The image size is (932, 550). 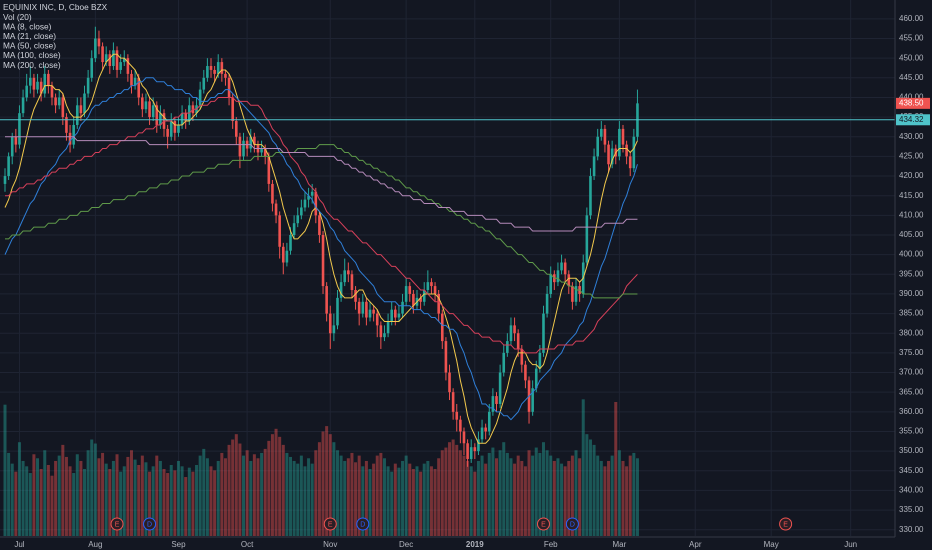 What do you see at coordinates (911, 119) in the screenshot?
I see `price-line-label: 434.32` at bounding box center [911, 119].